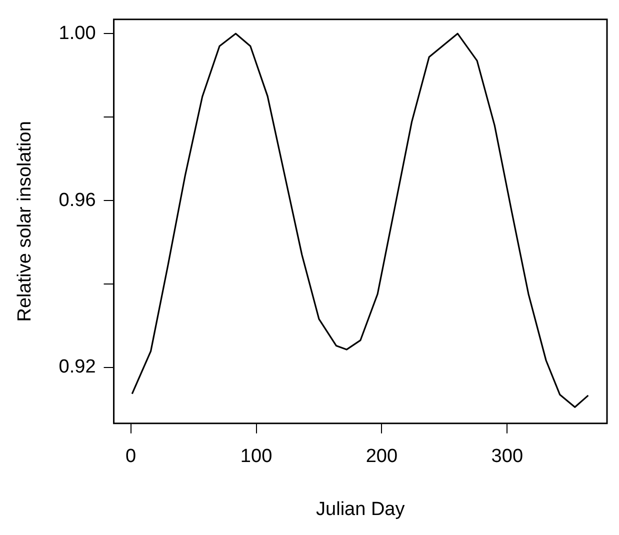 This screenshot has width=619, height=535. I want to click on x-axis-title: Julian Day, so click(361, 509).